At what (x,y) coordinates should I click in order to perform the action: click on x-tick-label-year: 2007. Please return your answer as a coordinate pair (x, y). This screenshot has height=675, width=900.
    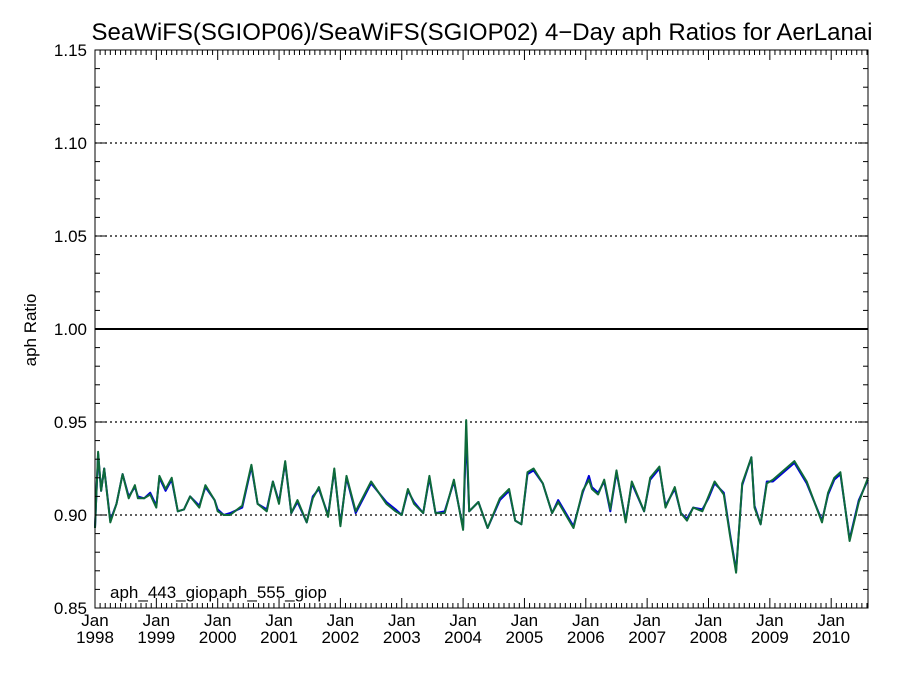
    Looking at the image, I should click on (647, 637).